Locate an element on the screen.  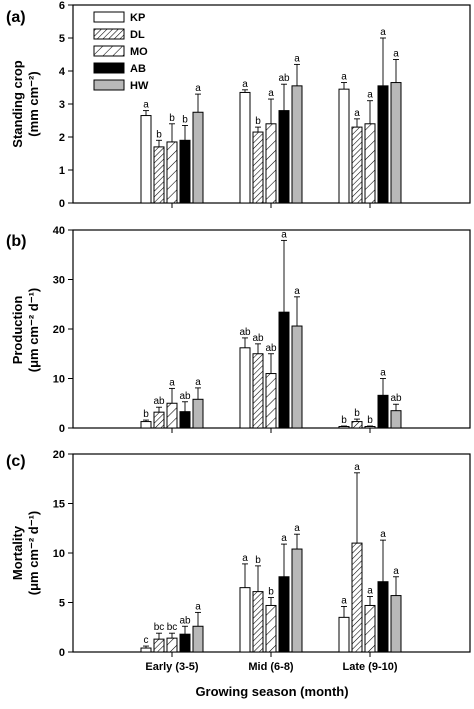
y-tick-label: 1 is located at coordinates (62, 171).